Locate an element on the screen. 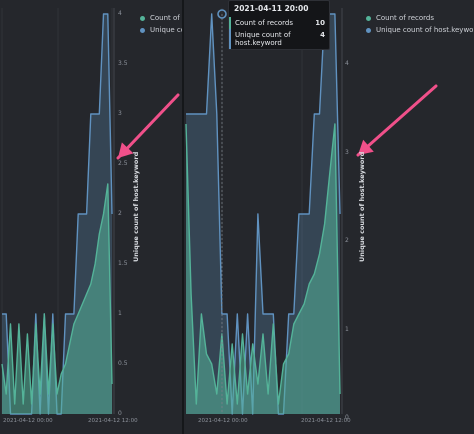  left-y-axis-label: Unique count of host.keyword is located at coordinates (136, 206).